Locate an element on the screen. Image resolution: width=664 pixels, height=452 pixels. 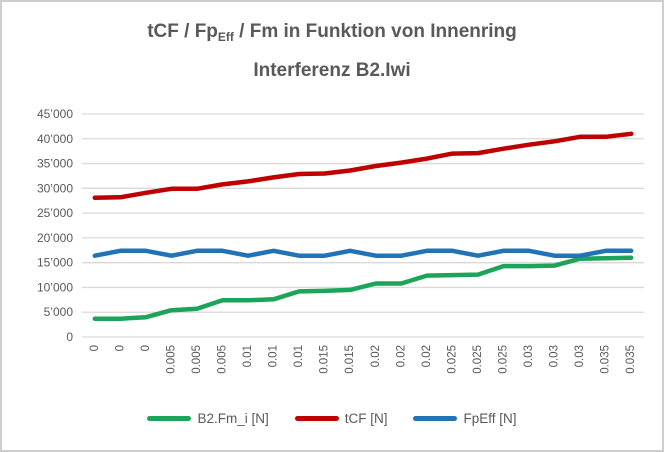
legend: B2.Fm_i [N] tCF [N] FpEff [N] is located at coordinates (332, 418).